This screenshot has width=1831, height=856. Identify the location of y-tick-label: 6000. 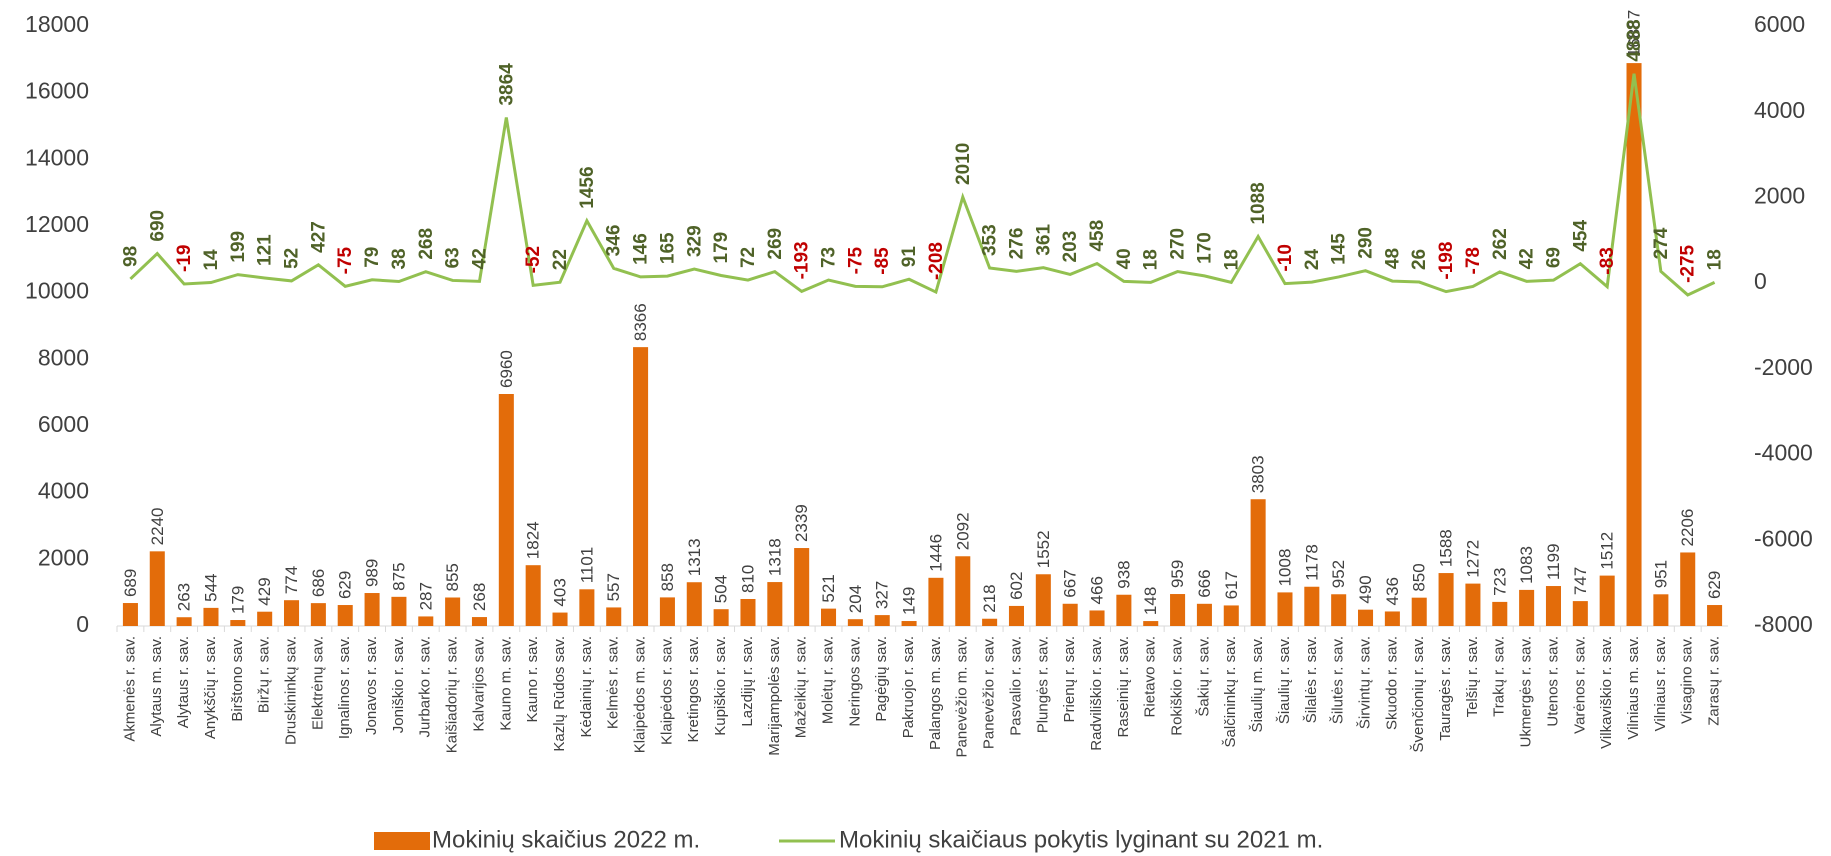
(63, 424).